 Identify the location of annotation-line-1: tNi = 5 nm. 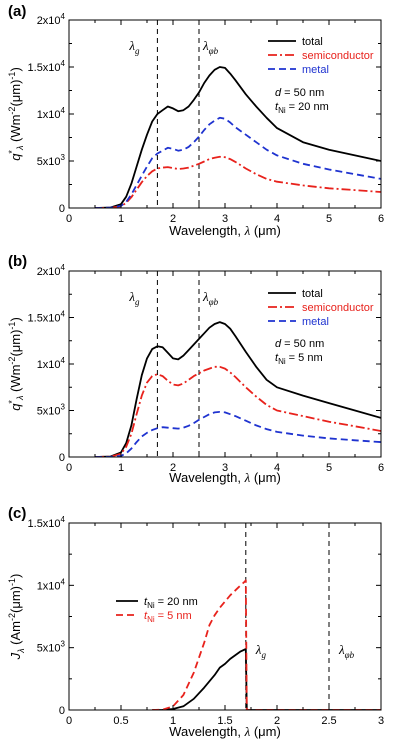
(299, 359).